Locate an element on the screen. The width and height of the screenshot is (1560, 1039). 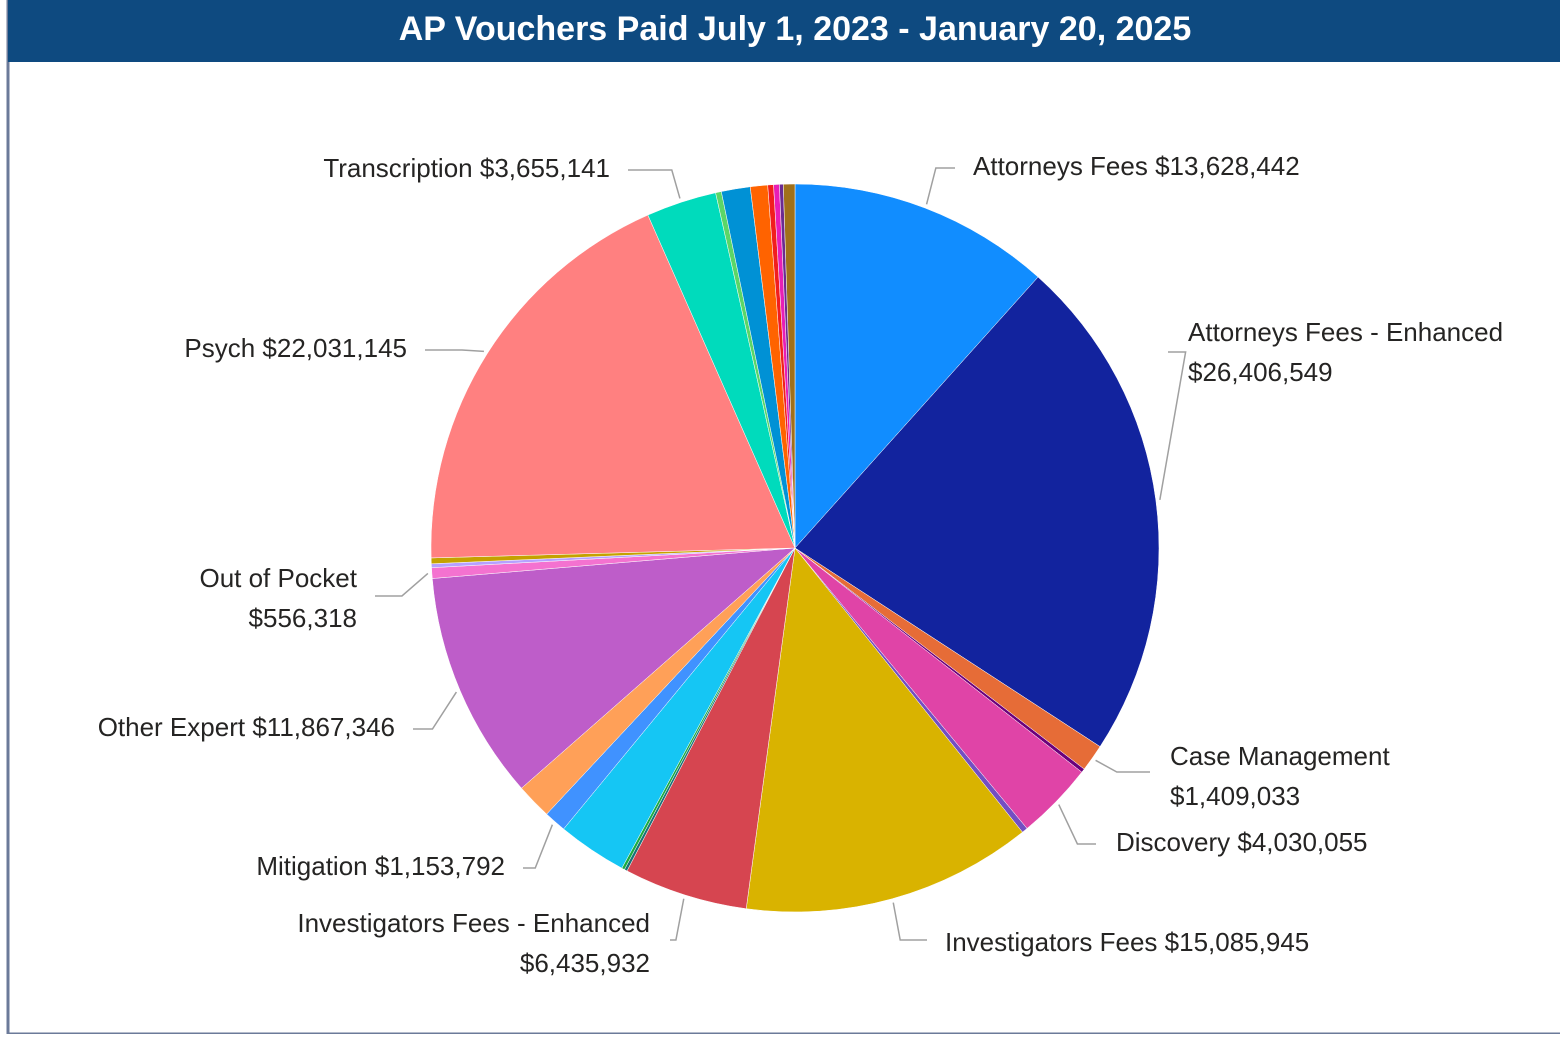
category-label: Investigators Fees - Enhanced is located at coordinates (473, 923).